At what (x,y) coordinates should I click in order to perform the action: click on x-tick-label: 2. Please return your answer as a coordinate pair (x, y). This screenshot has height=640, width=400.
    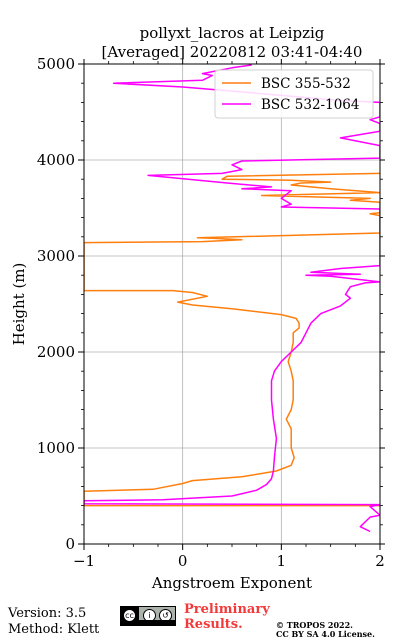
    Looking at the image, I should click on (380, 561).